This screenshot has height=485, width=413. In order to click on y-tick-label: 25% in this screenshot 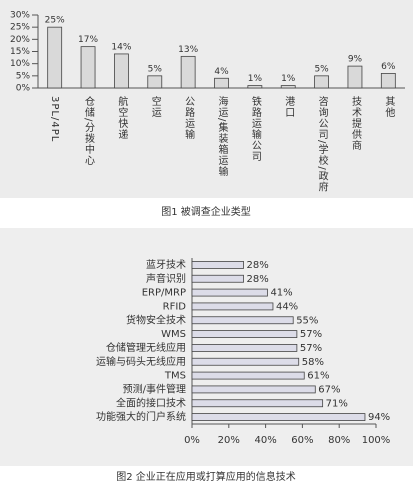, I will do `click(20, 28)`.